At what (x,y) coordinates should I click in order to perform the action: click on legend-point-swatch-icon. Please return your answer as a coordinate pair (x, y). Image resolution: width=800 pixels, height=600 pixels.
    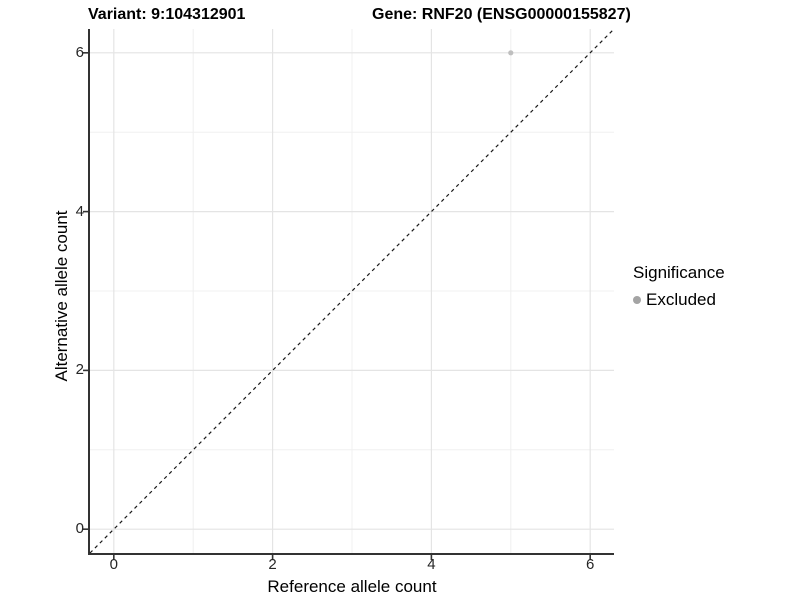
    Looking at the image, I should click on (637, 300).